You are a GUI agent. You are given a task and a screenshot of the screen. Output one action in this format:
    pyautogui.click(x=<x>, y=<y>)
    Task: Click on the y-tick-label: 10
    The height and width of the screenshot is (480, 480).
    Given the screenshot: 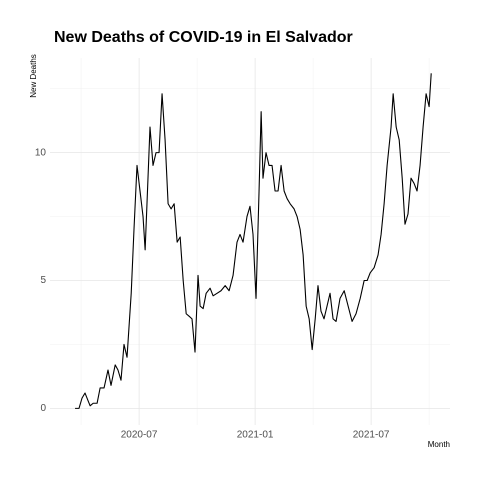 What is the action you would take?
    pyautogui.click(x=41, y=152)
    